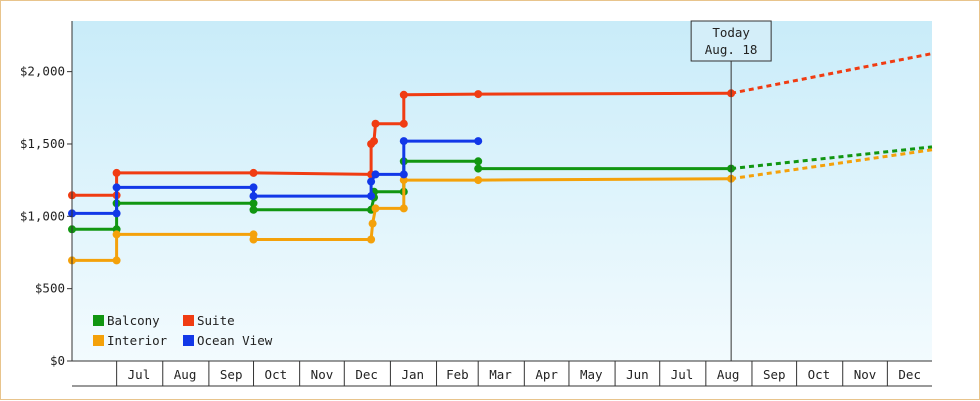  Describe the element at coordinates (774, 374) in the screenshot. I see `x-tick-label-14: Sep` at that location.